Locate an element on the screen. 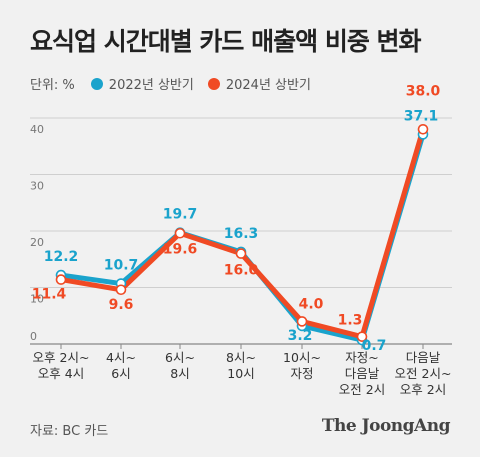 This screenshot has height=457, width=480. data-label-2024: 11.4 is located at coordinates (49, 295).